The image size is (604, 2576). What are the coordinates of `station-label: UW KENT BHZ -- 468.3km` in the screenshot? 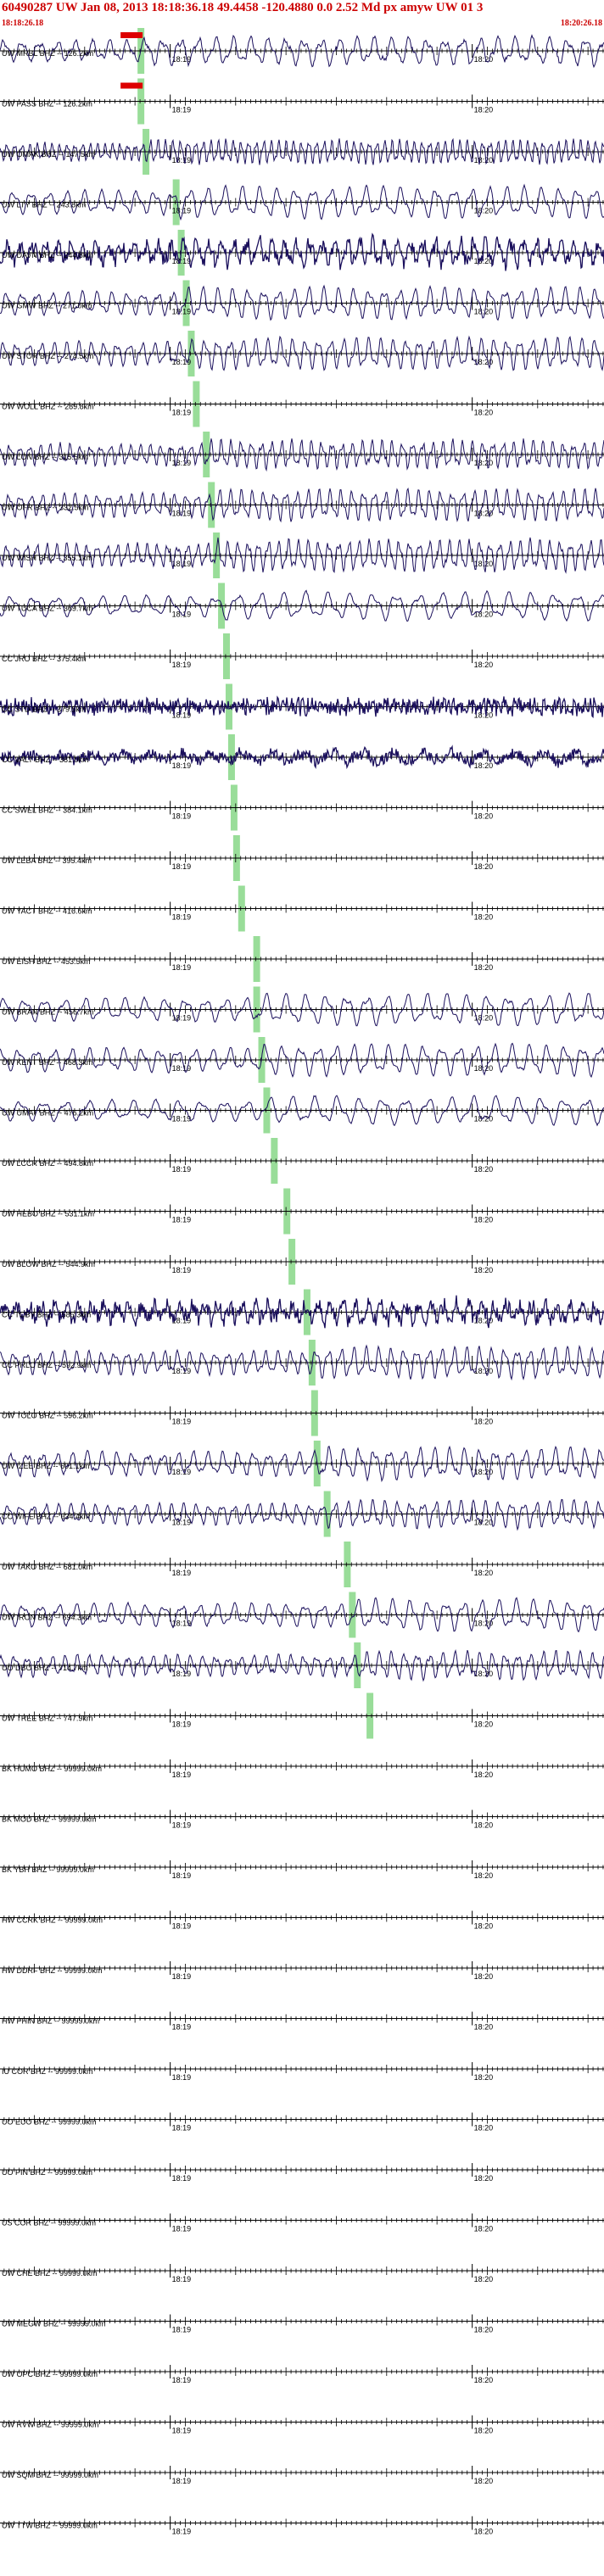 It's located at (47, 1062).